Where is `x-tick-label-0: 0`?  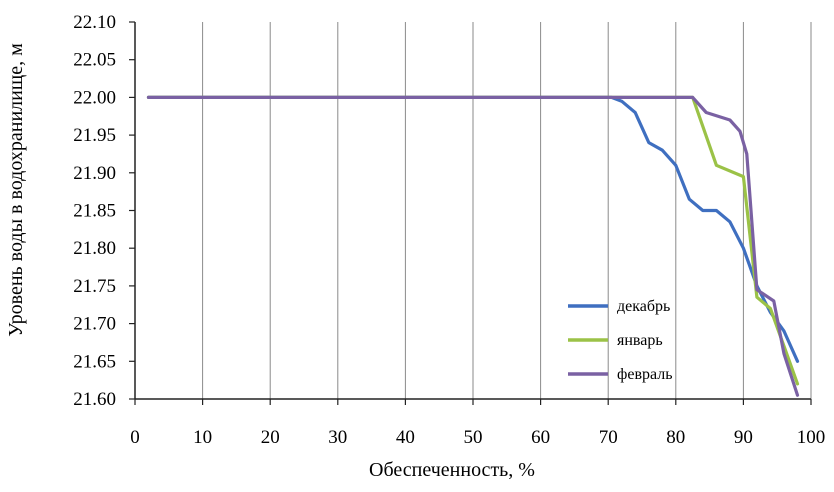
x-tick-label-0: 0 is located at coordinates (135, 437).